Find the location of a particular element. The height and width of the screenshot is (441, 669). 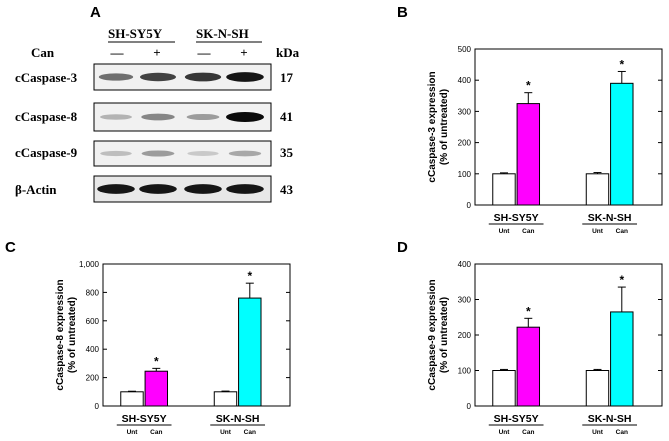

panel-label-d: D is located at coordinates (402, 247).